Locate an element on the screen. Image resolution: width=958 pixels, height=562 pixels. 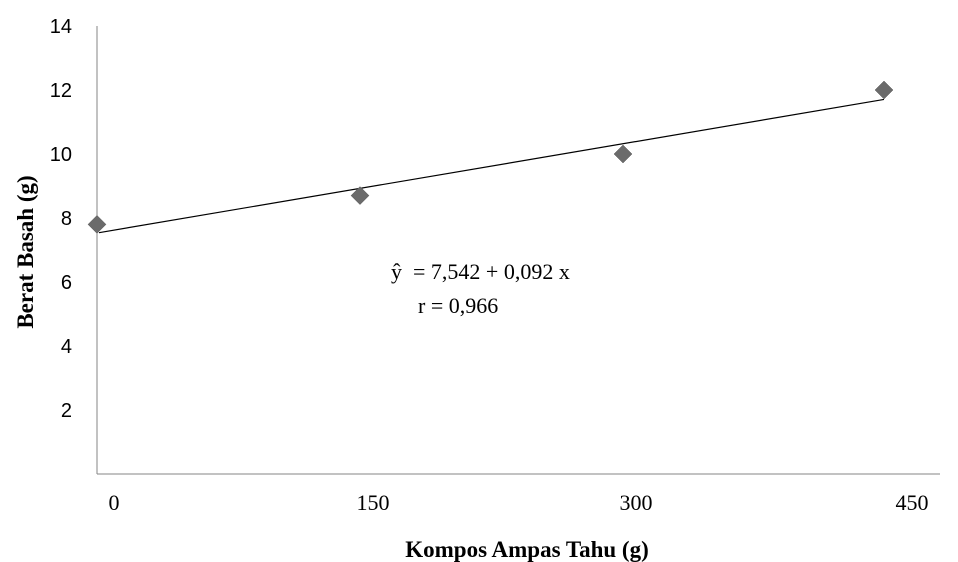
x-tick-label: 450 is located at coordinates (912, 502).